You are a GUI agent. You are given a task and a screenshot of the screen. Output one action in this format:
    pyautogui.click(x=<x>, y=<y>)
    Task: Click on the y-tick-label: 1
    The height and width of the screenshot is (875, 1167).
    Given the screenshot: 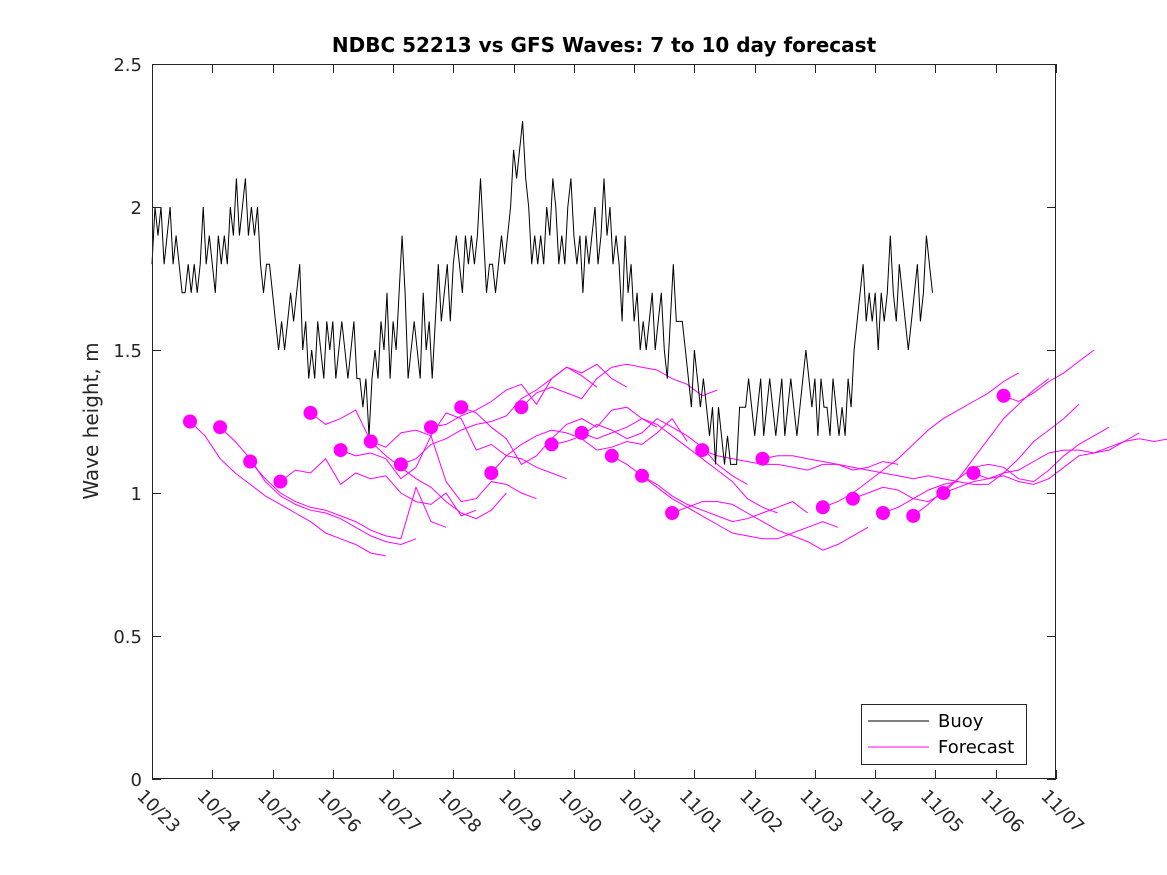 What is the action you would take?
    pyautogui.click(x=136, y=494)
    